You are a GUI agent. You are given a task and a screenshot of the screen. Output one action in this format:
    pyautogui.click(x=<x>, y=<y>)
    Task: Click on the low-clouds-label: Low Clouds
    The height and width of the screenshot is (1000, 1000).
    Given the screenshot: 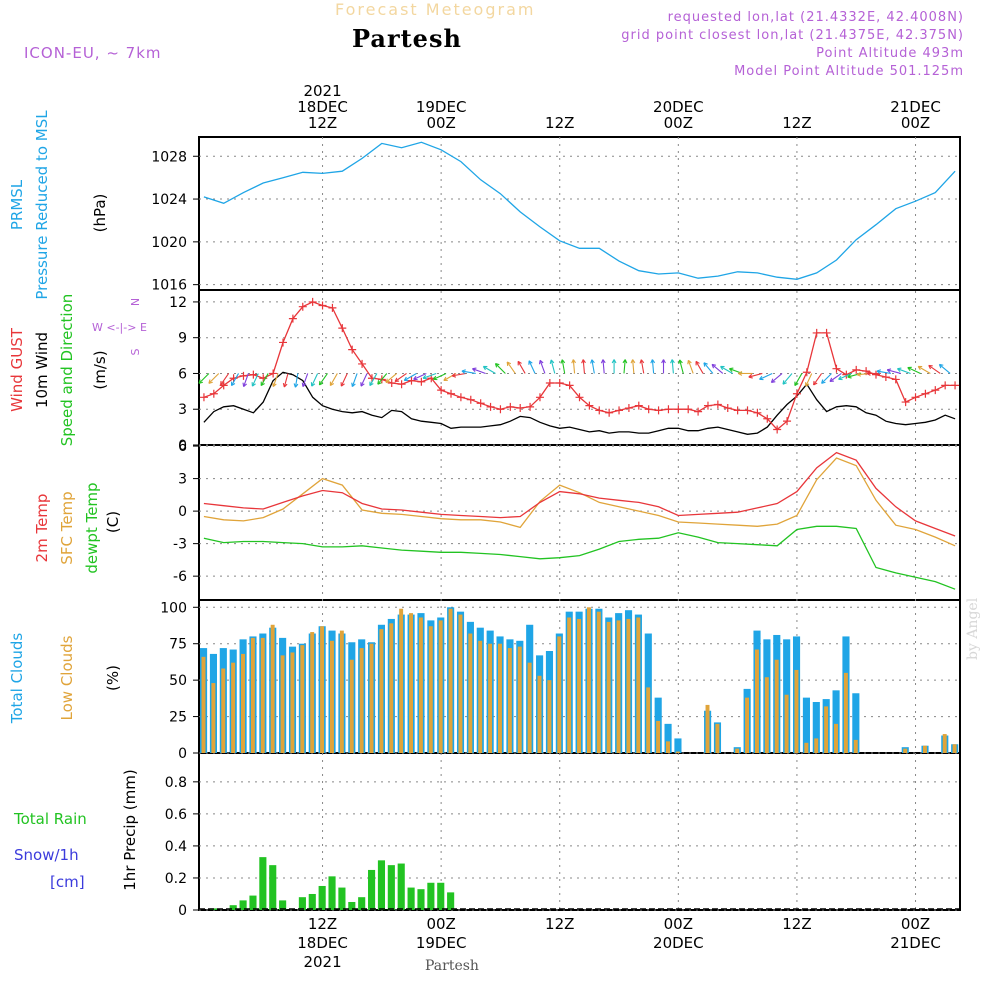 What is the action you would take?
    pyautogui.click(x=67, y=677)
    